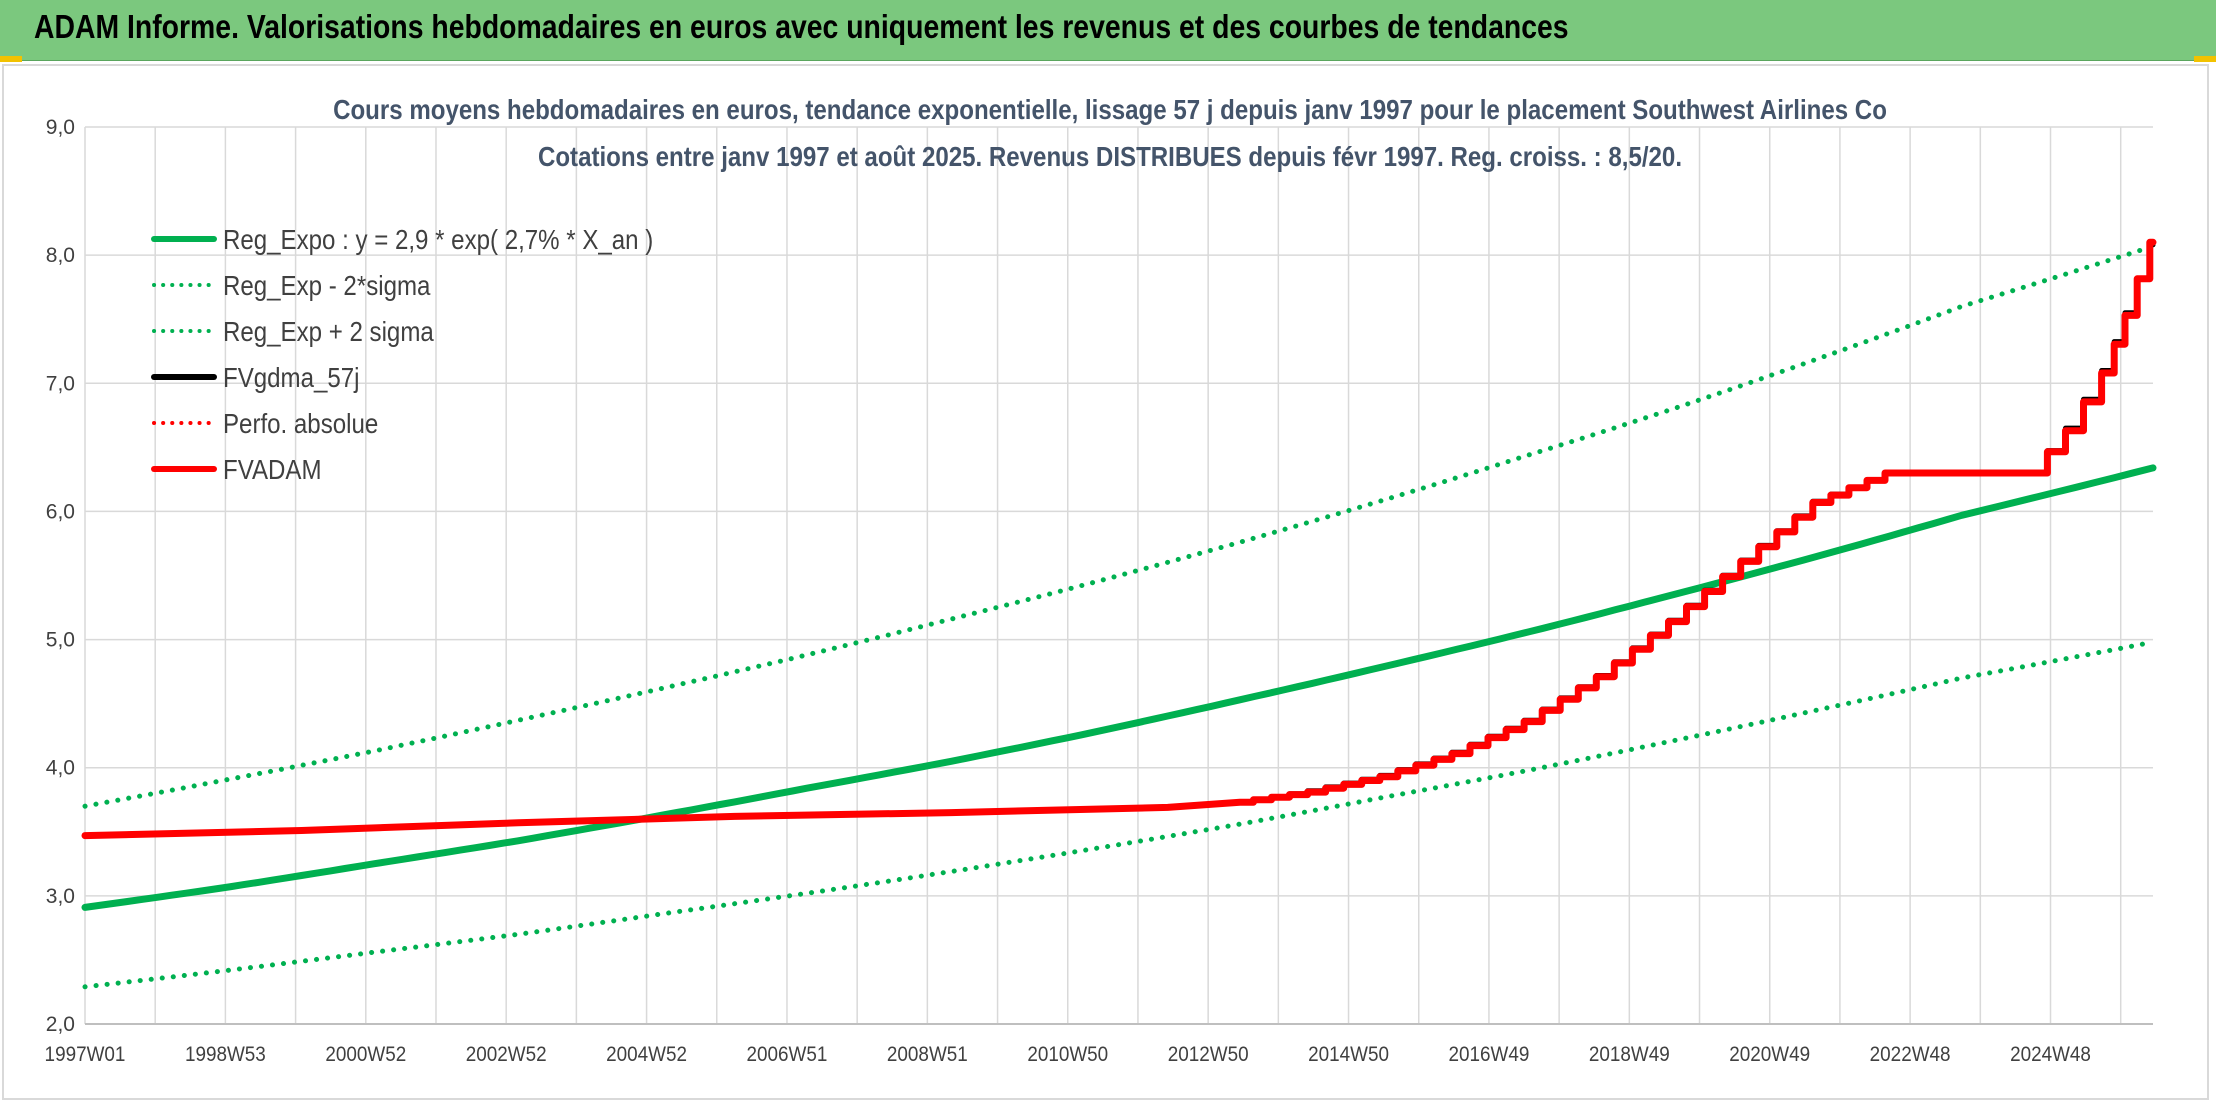 This screenshot has height=1106, width=2216. Describe the element at coordinates (85, 1054) in the screenshot. I see `x-tick-label: 1997W01` at that location.